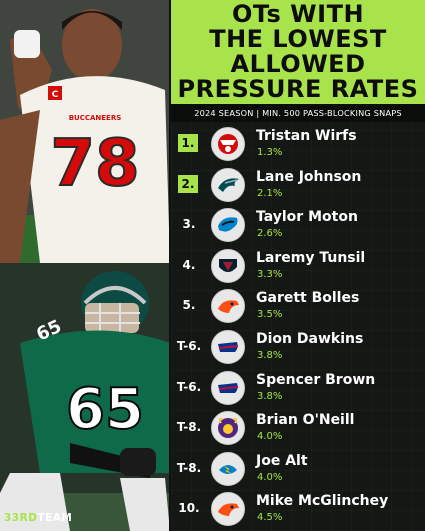 This screenshot has width=425, height=531. Describe the element at coordinates (322, 501) in the screenshot. I see `player-name: Mike McGlinchey` at that location.